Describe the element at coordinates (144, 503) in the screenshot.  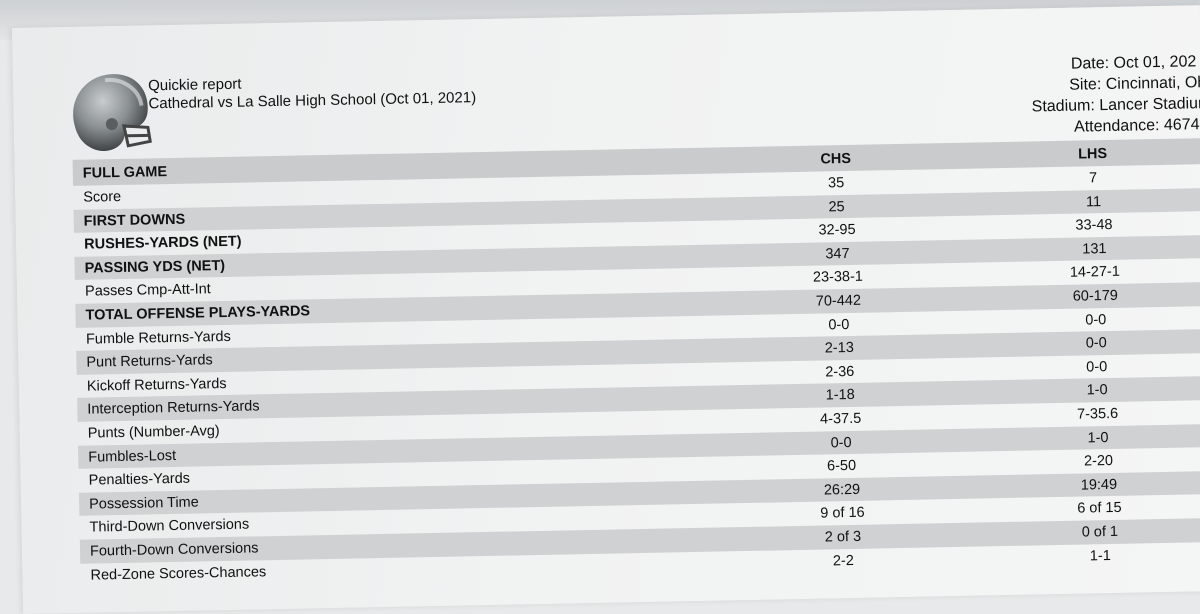
I see `row-label: Possession Time` at that location.